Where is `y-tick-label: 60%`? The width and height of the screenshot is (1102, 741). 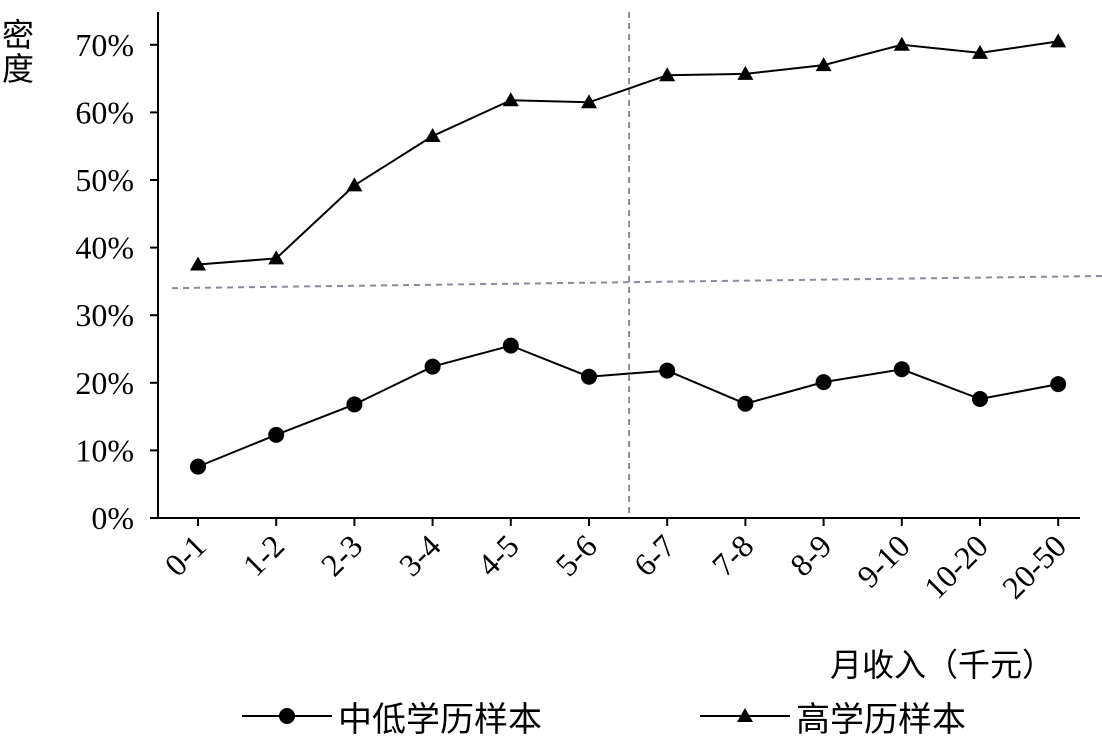
y-tick-label: 60% is located at coordinates (104, 112).